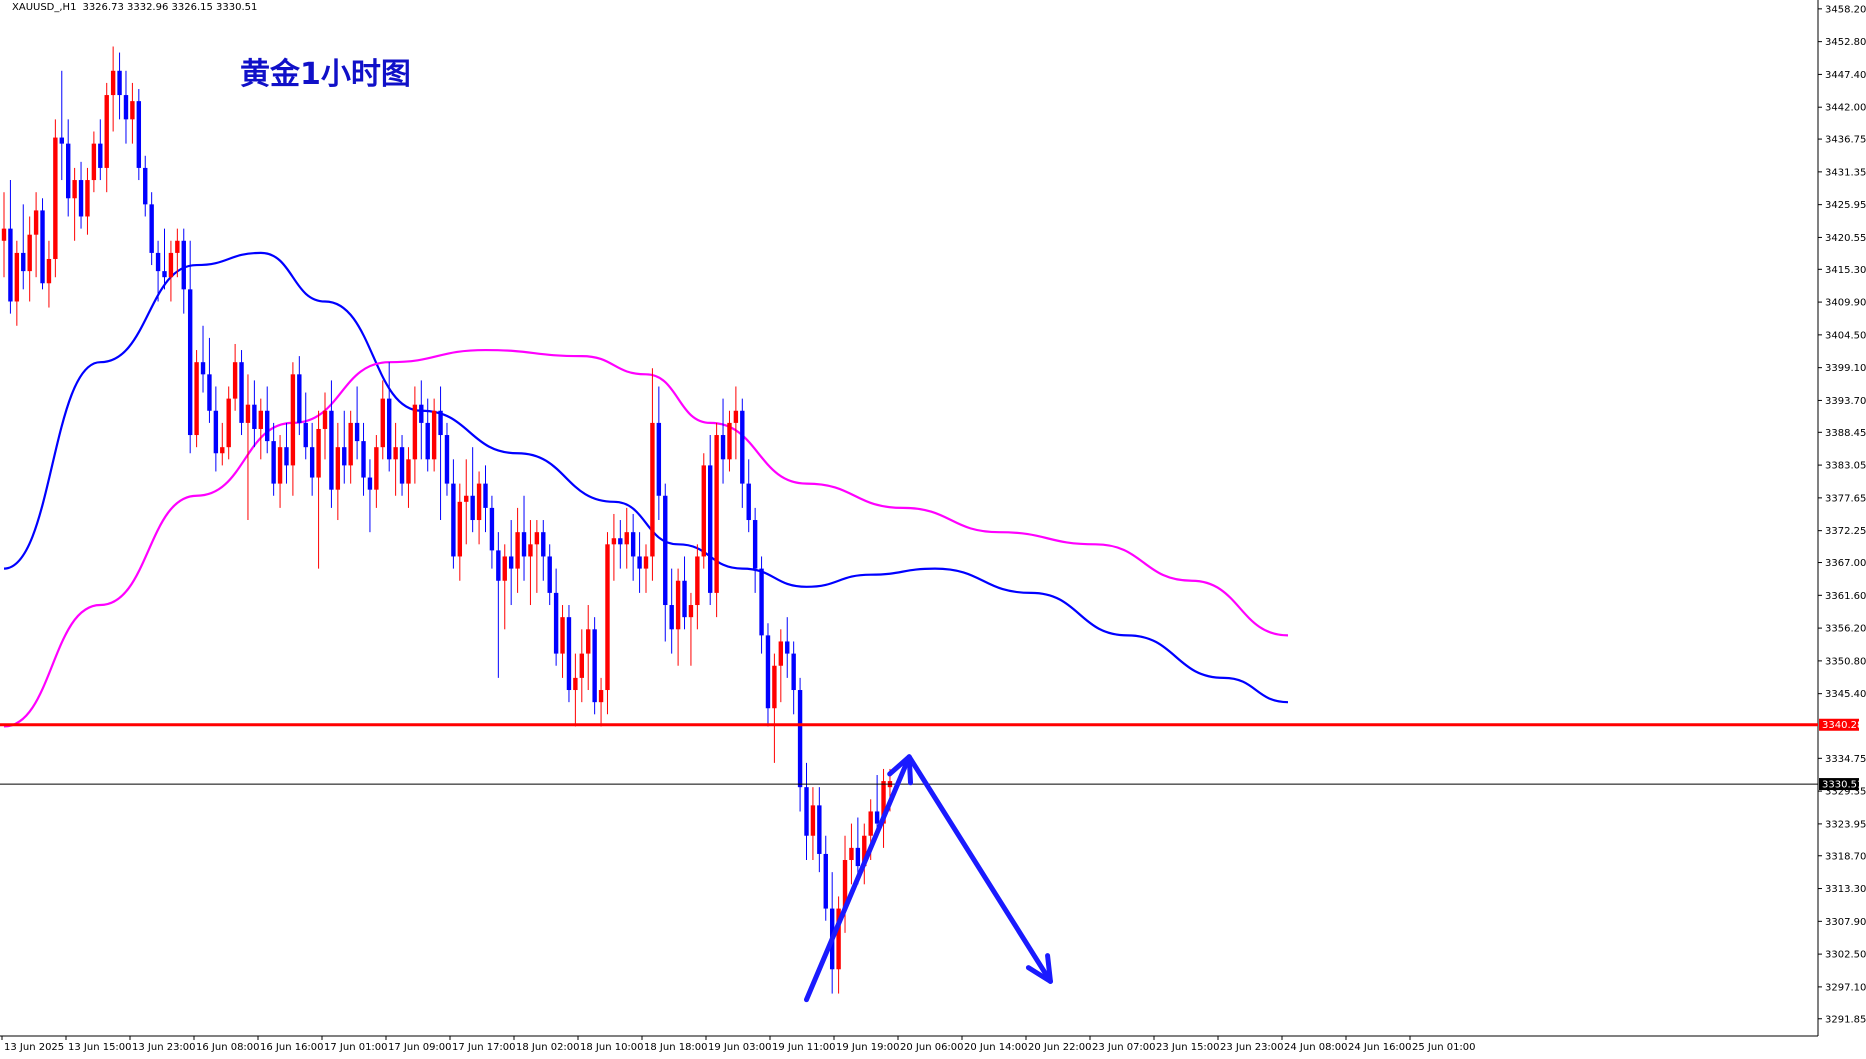 Image resolution: width=1866 pixels, height=1059 pixels. I want to click on x-tick-label: 20 Jun 14:00, so click(996, 1047).